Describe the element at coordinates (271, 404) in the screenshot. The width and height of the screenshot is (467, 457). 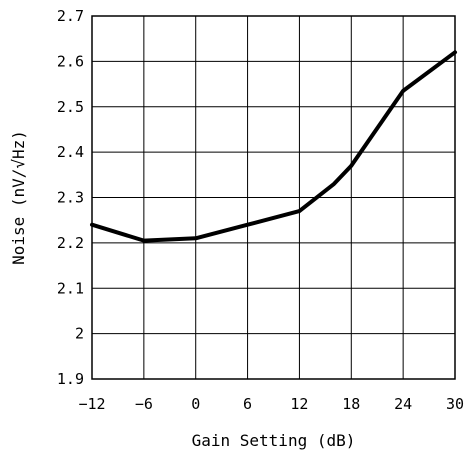
I see `x-tick-labels: −12 −6 0 6 12 18 24 30` at that location.